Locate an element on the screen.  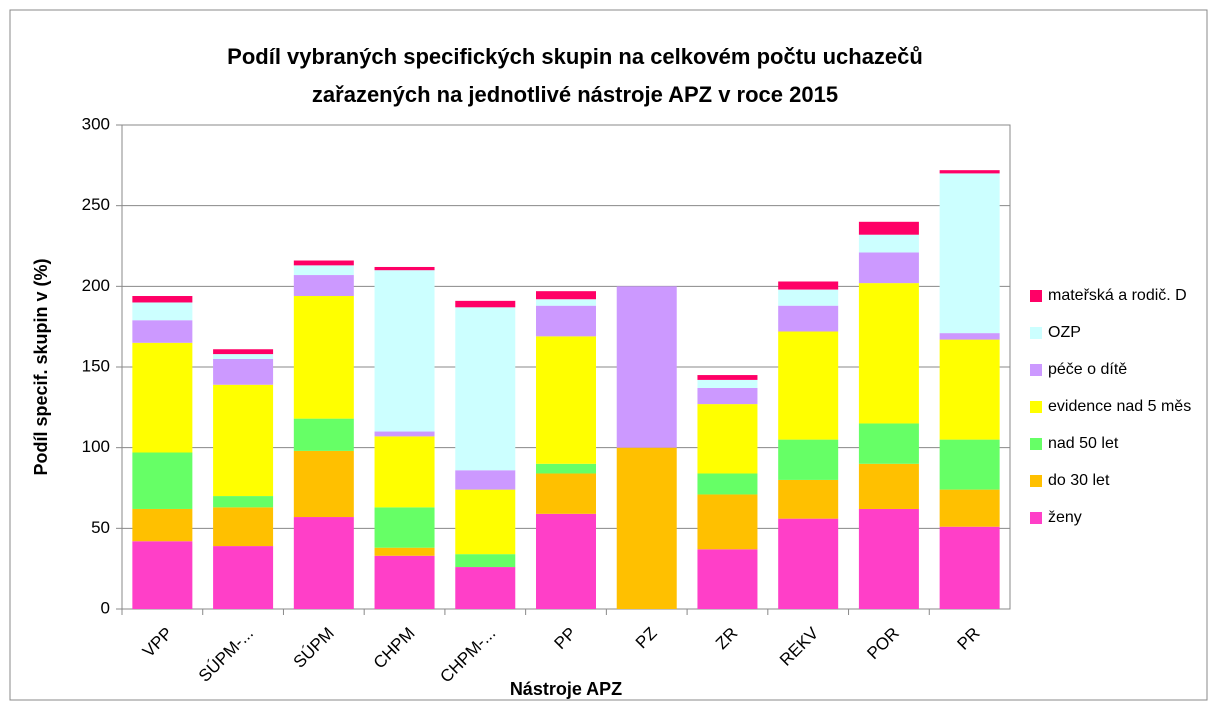
y-axis-title: Podíl specif. skupin v (%) is located at coordinates (41, 366).